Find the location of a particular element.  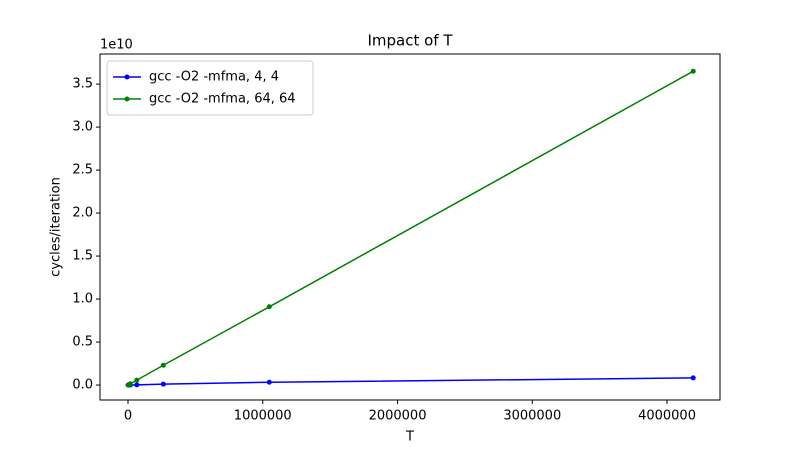

legend-box is located at coordinates (210, 88).